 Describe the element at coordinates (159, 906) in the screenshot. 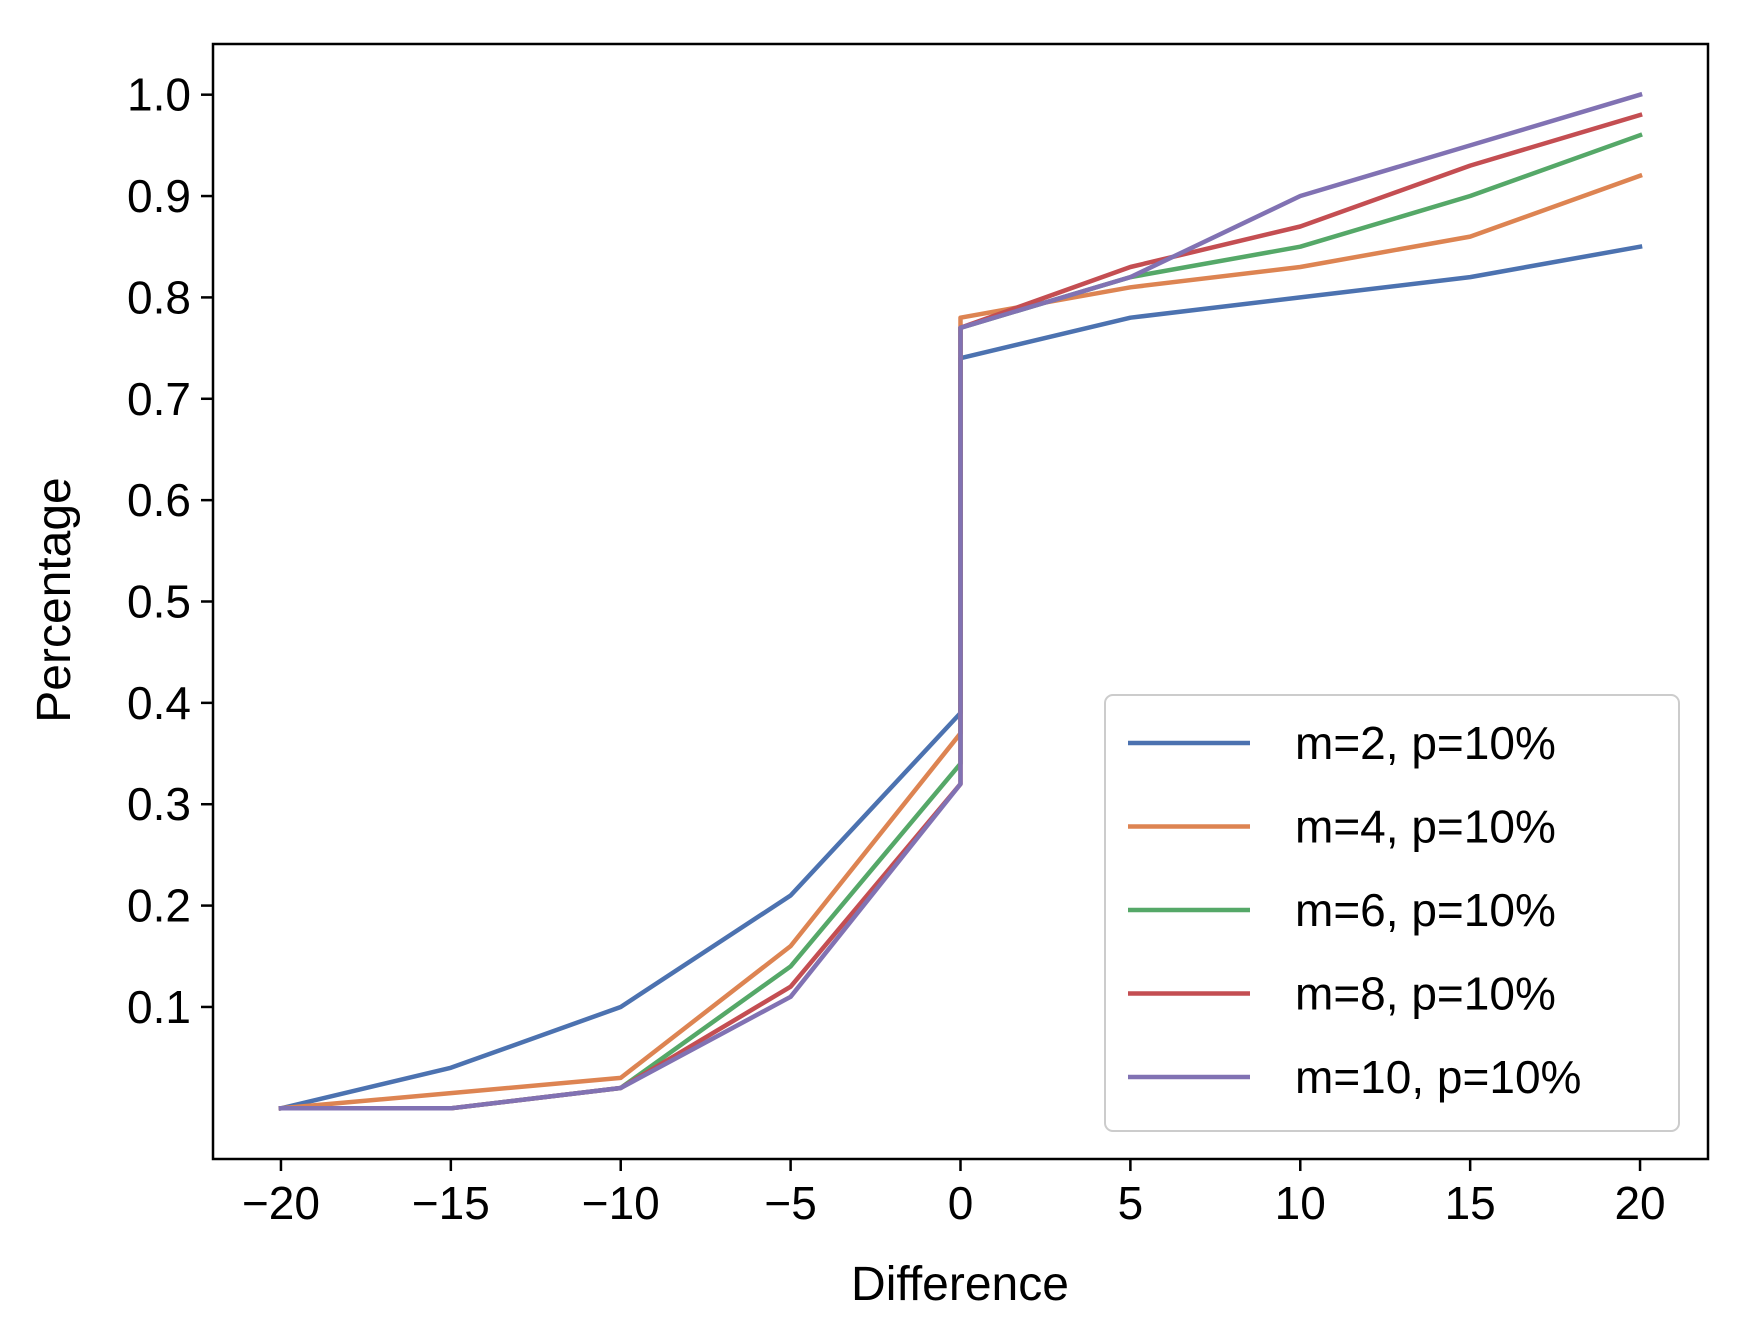

I see `y-tick-label: 0.2` at that location.